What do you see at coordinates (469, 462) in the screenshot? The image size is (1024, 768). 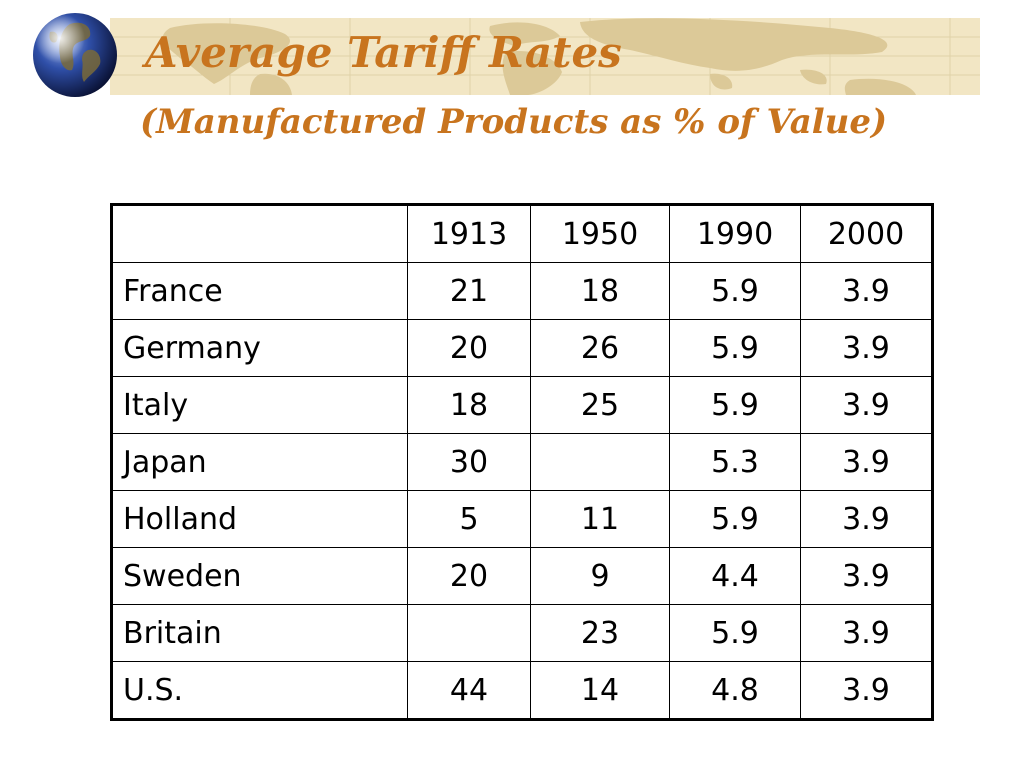 I see `value-cell: 30` at bounding box center [469, 462].